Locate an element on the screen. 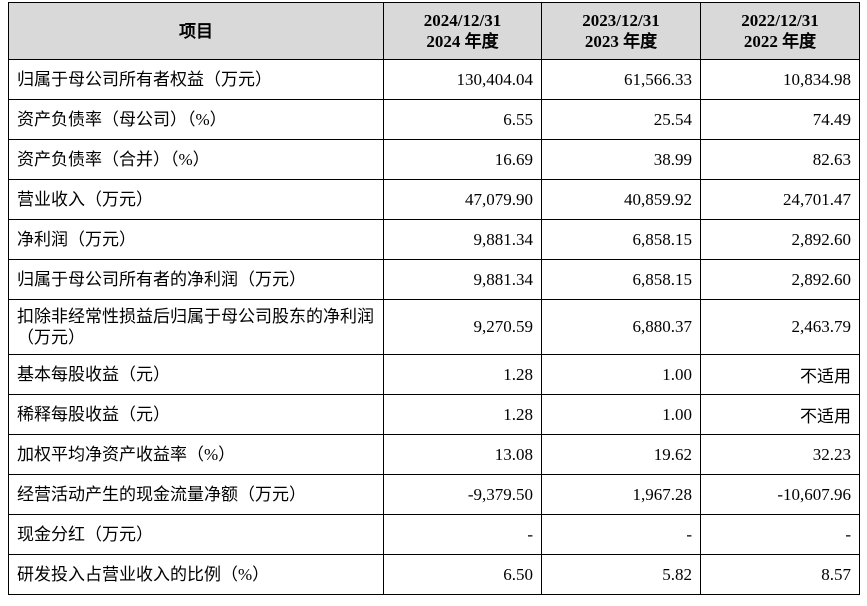  table-row: 稀释每股收益（元） 1.28 1.00 不适用 is located at coordinates (434, 414).